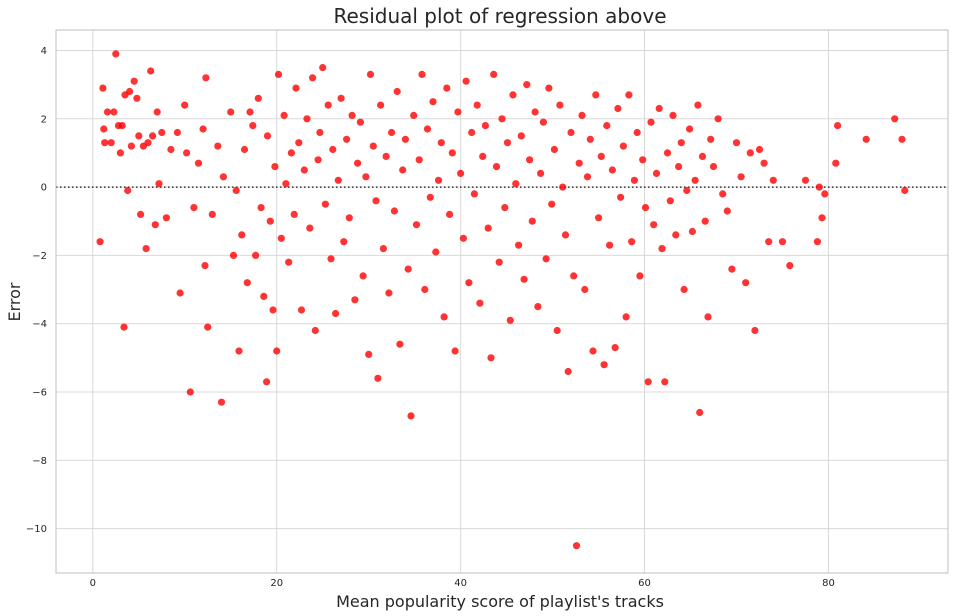  I want to click on chart-title: Residual plot of regression above, so click(499, 16).